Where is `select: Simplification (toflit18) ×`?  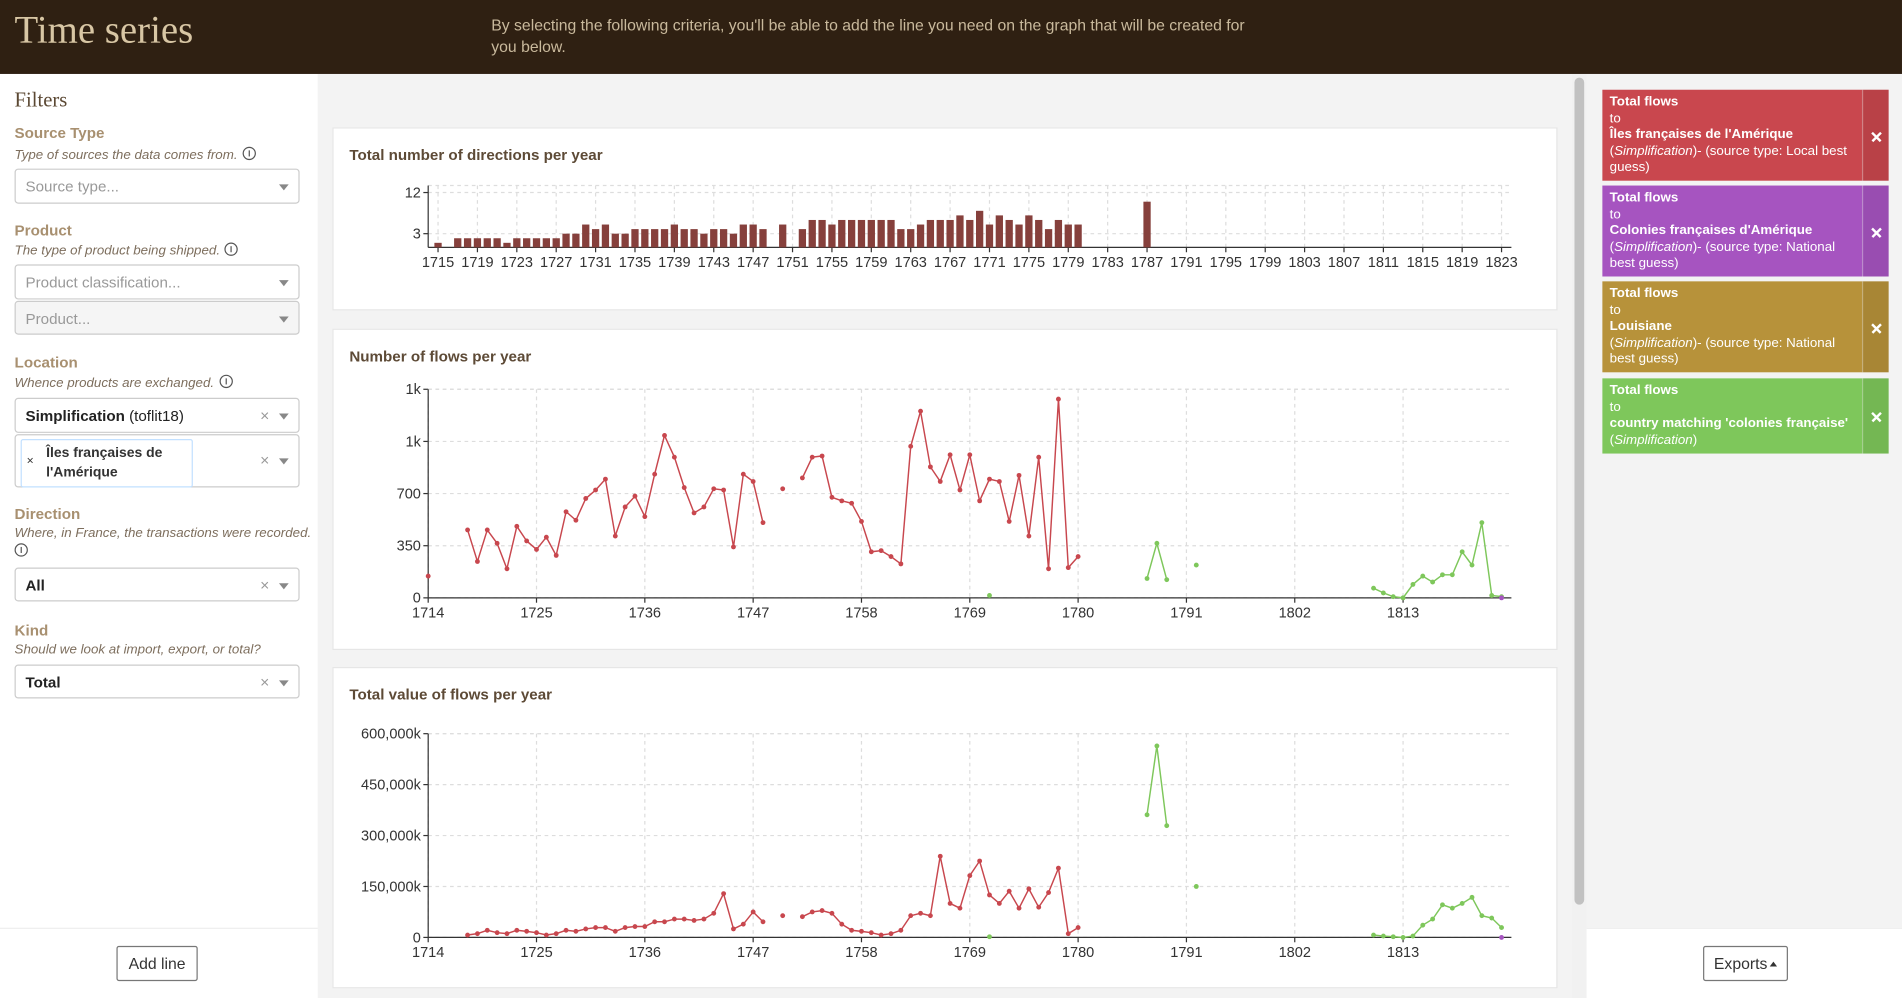 select: Simplification (toflit18) × is located at coordinates (157, 415).